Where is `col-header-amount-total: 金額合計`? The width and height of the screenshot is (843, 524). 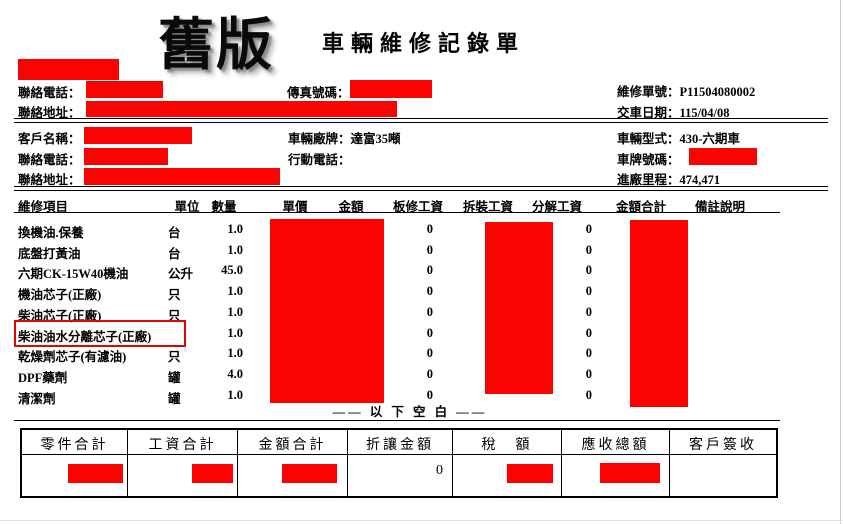 col-header-amount-total: 金額合計 is located at coordinates (640, 207).